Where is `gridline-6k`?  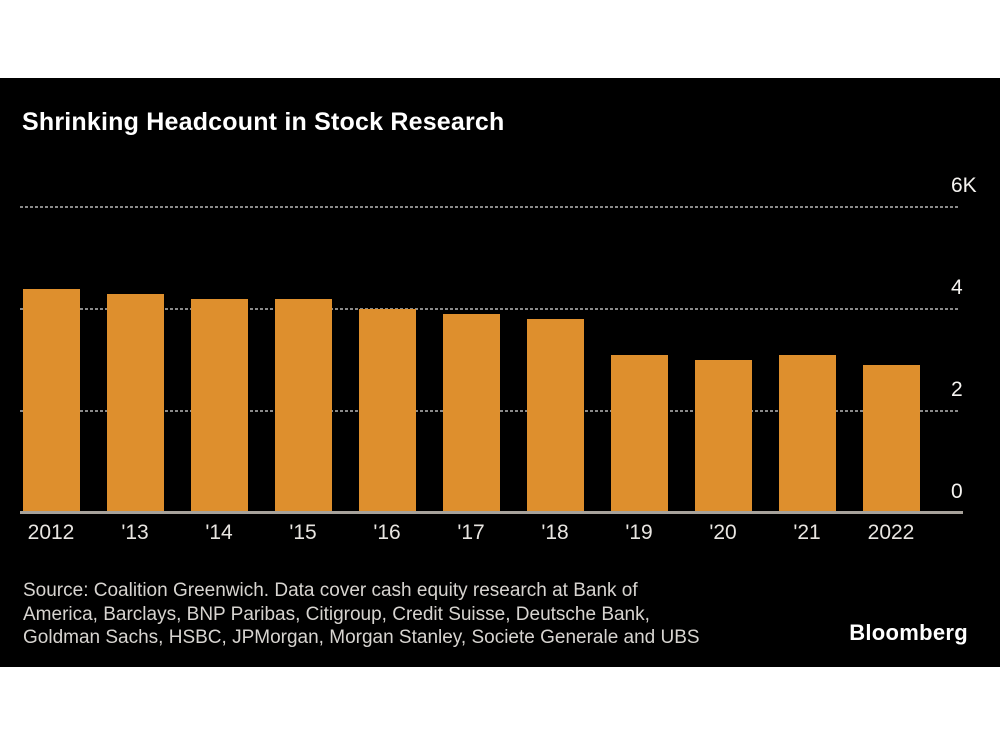 gridline-6k is located at coordinates (490, 207).